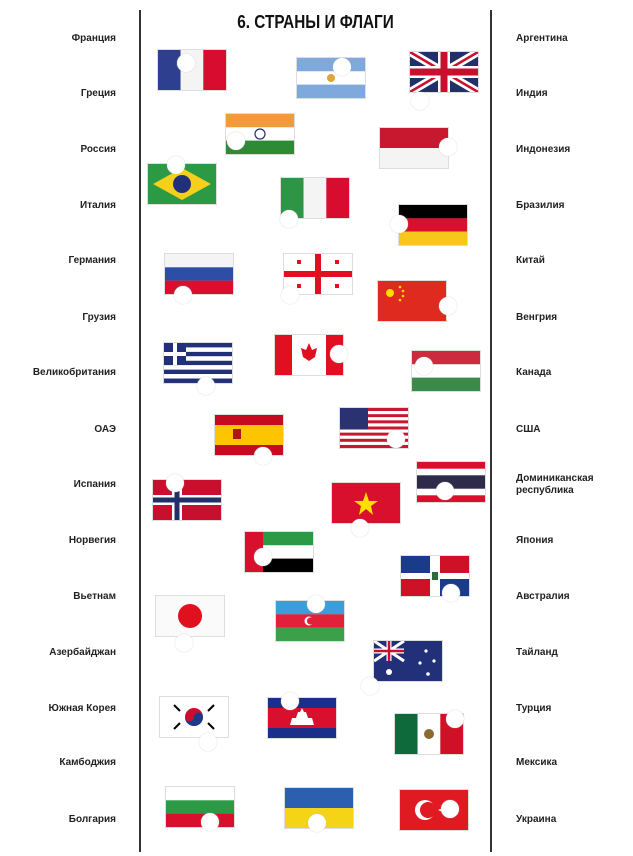  What do you see at coordinates (99, 317) in the screenshot?
I see `country-label-left: Грузия` at bounding box center [99, 317].